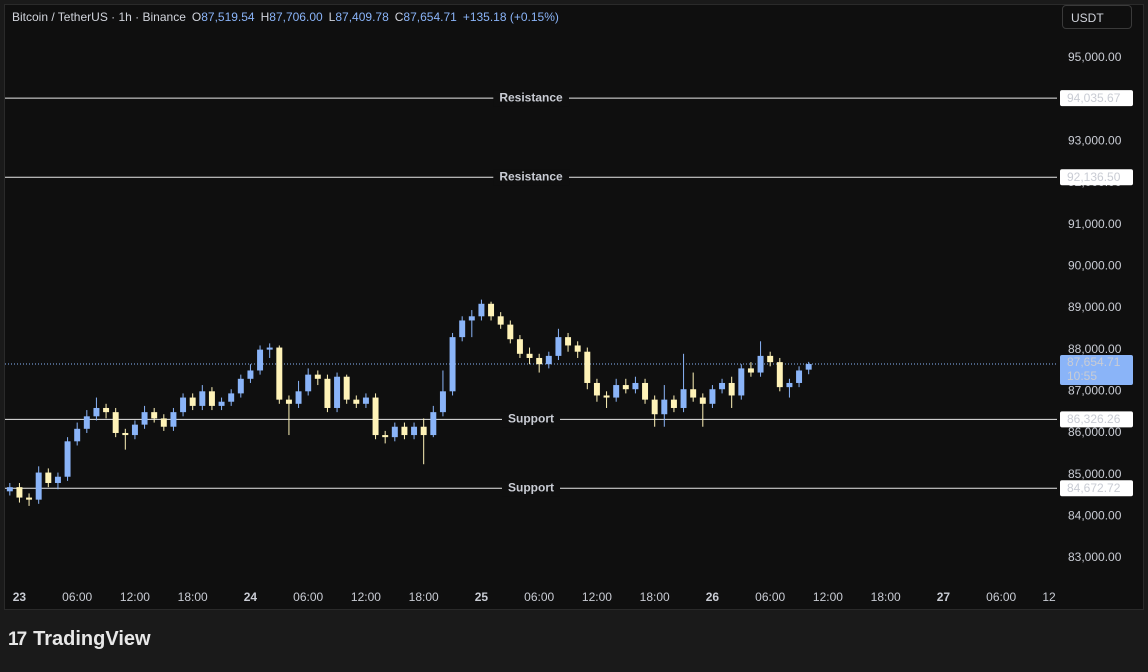 Image resolution: width=1148 pixels, height=672 pixels. Describe the element at coordinates (399, 17) in the screenshot. I see `ohlc-key: C` at that location.